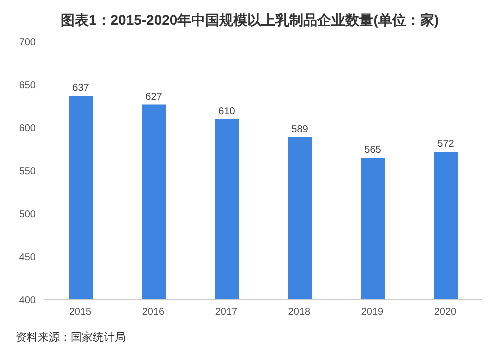  What do you see at coordinates (27, 172) in the screenshot?
I see `y-tick-label: 550` at bounding box center [27, 172].